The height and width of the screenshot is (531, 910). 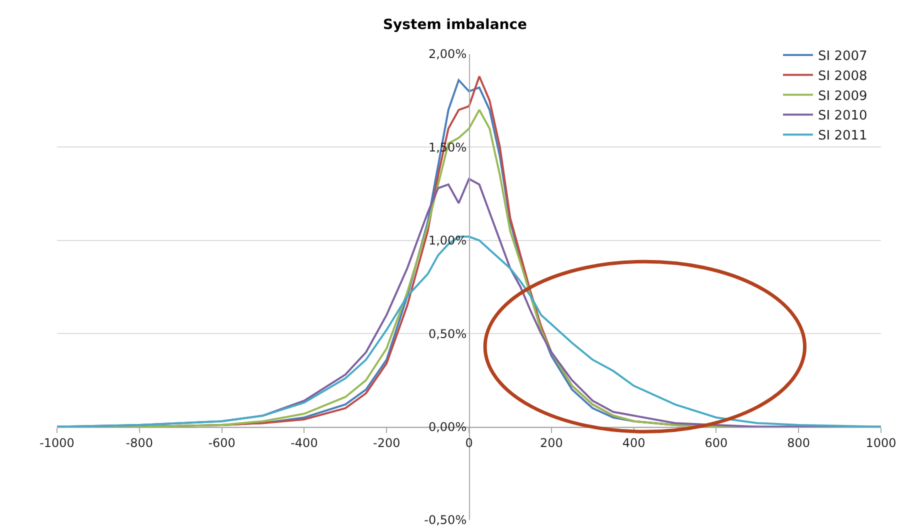 I want to click on x-tick-label: -200, so click(x=386, y=443).